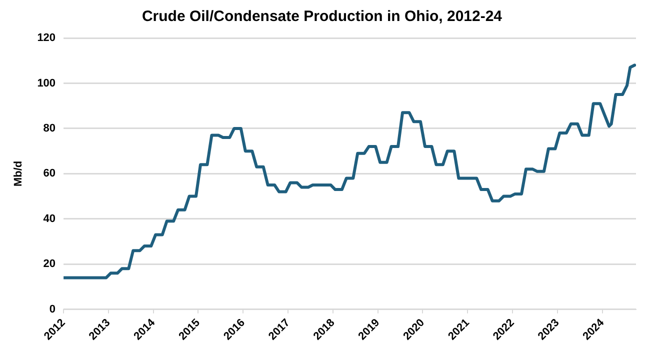 This screenshot has width=650, height=346. Describe the element at coordinates (52, 309) in the screenshot. I see `y-tick-label: 0` at that location.